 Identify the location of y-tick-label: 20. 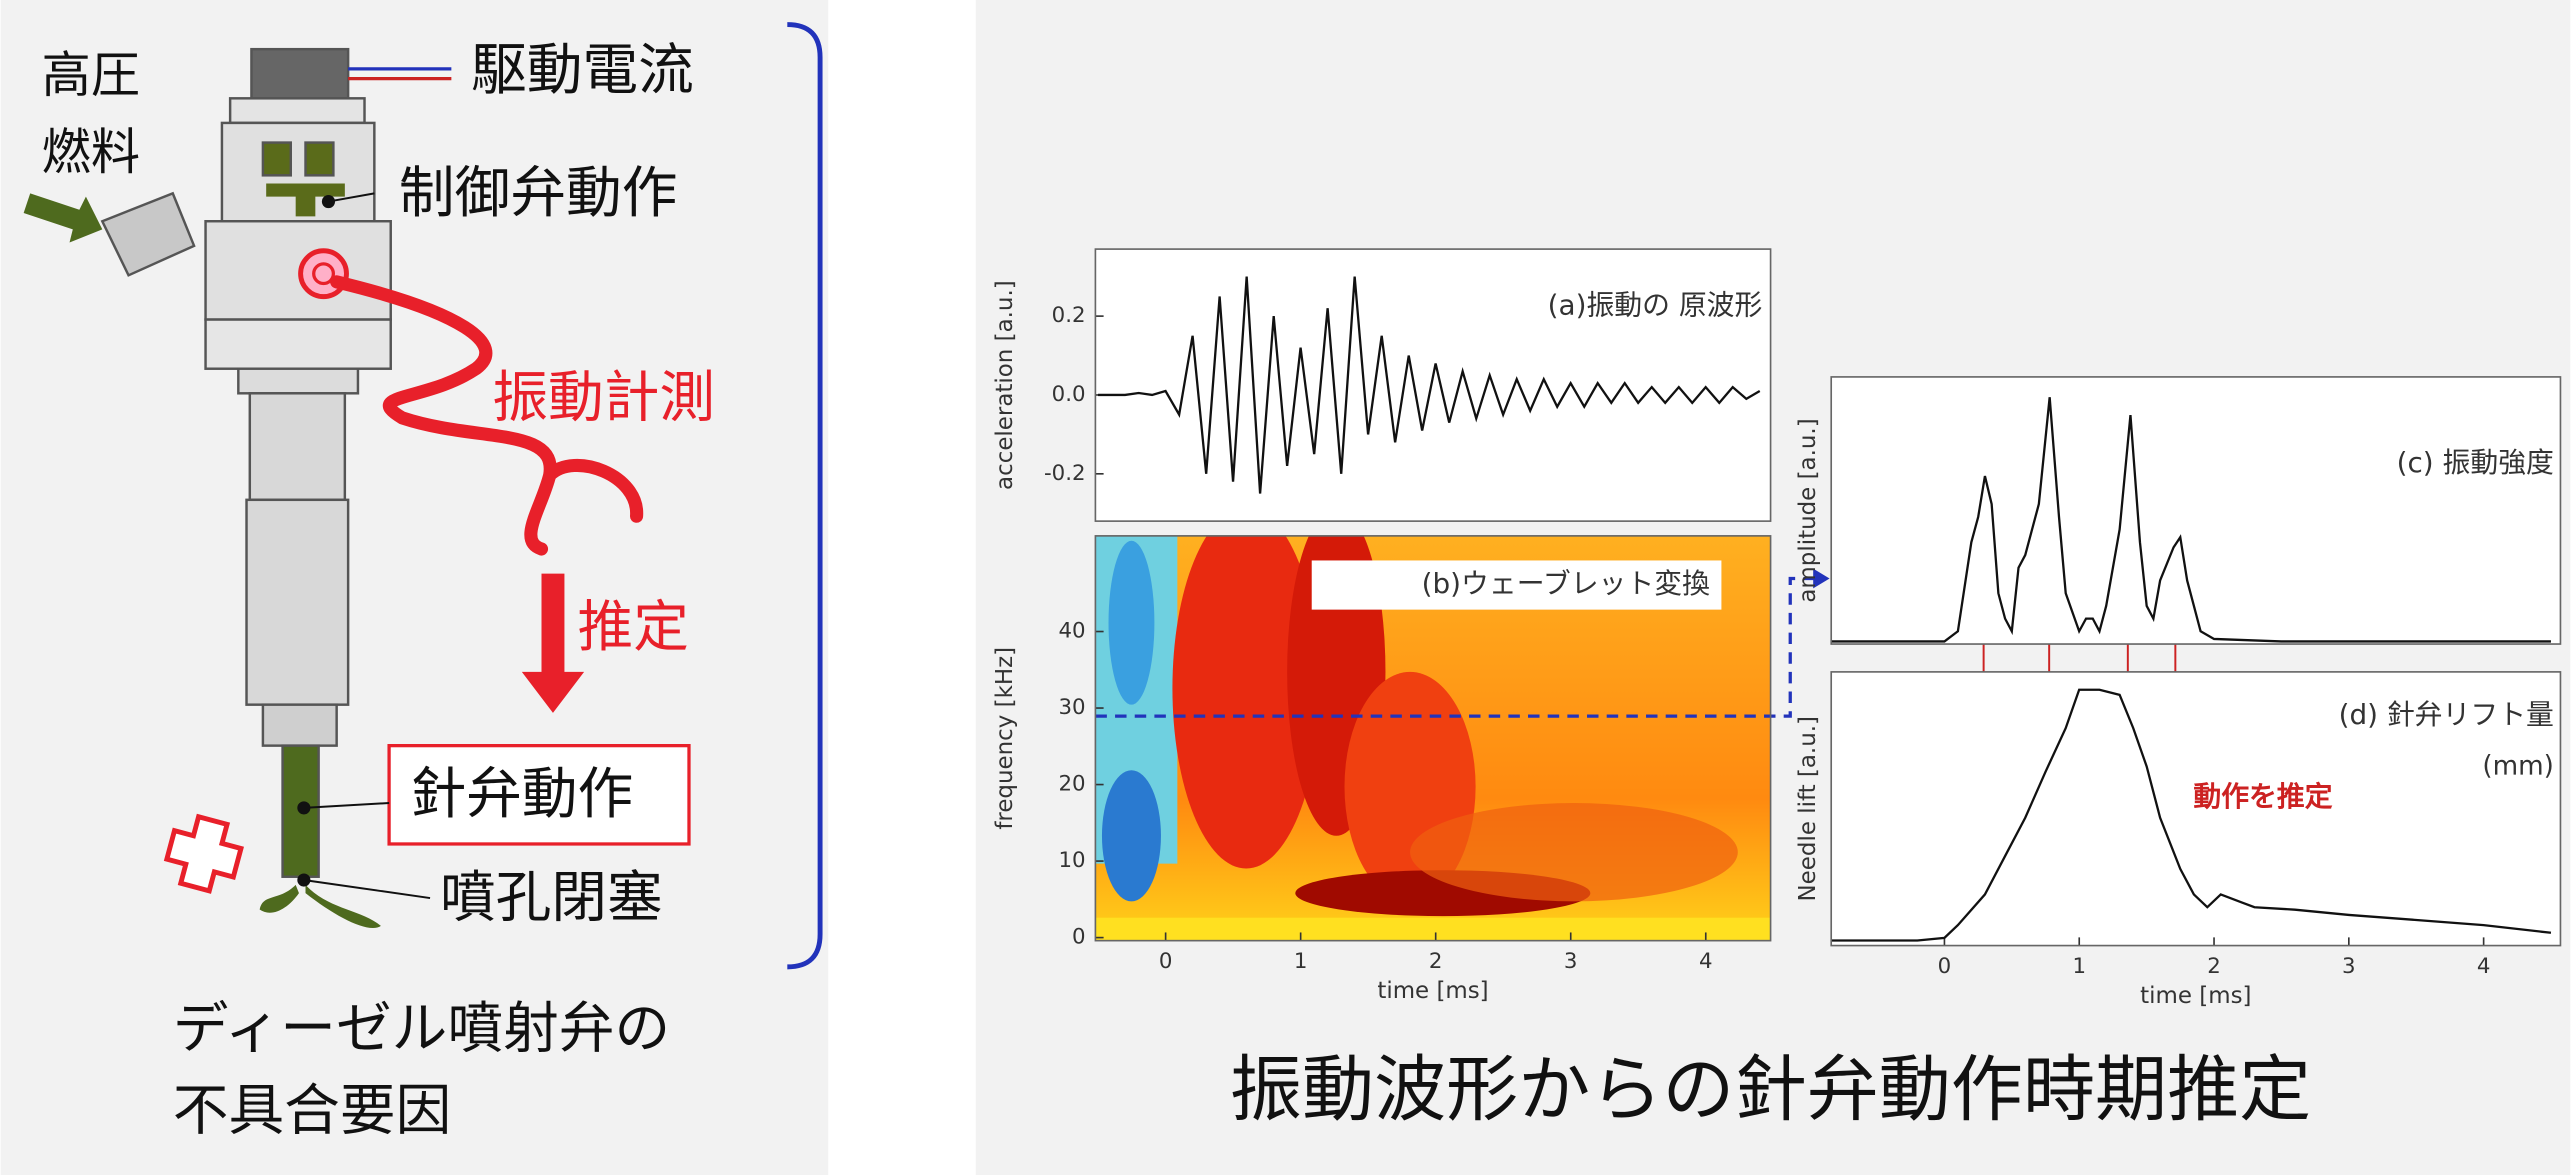
(1071, 784).